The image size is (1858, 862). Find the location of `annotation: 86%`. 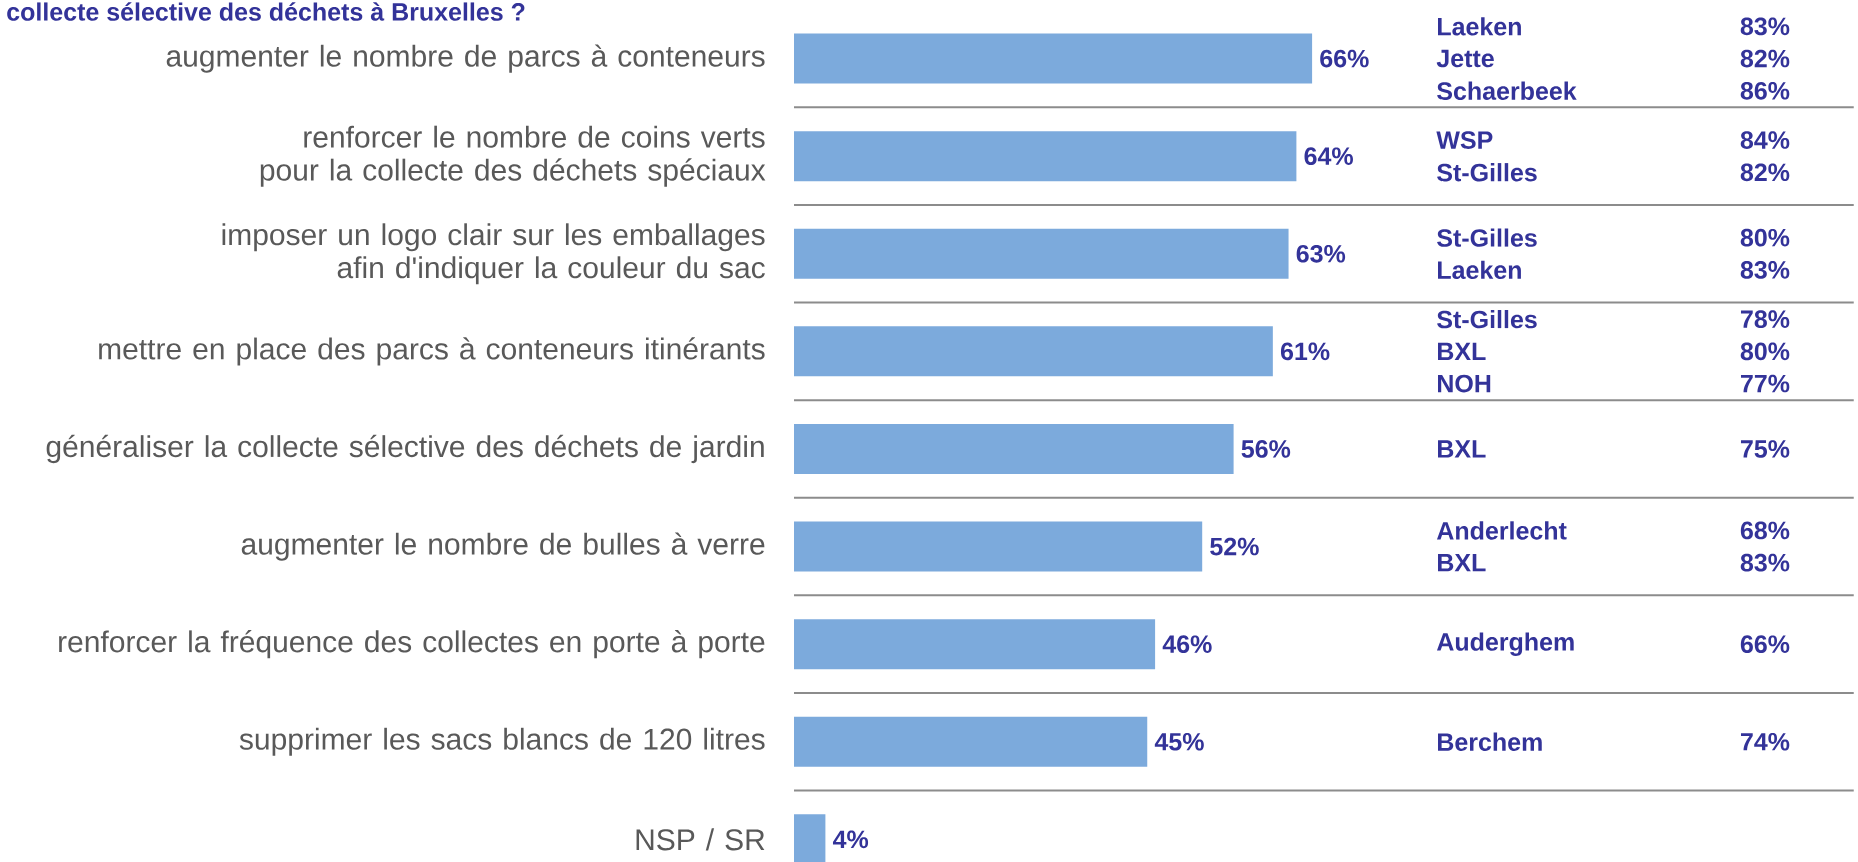

annotation: 86% is located at coordinates (1765, 90).